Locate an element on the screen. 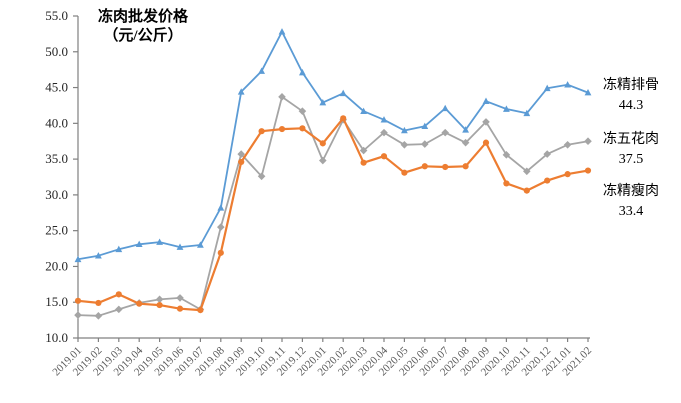 Image resolution: width=681 pixels, height=403 pixels. series-annotation-belly: 冻五花肉 37.5 is located at coordinates (631, 150).